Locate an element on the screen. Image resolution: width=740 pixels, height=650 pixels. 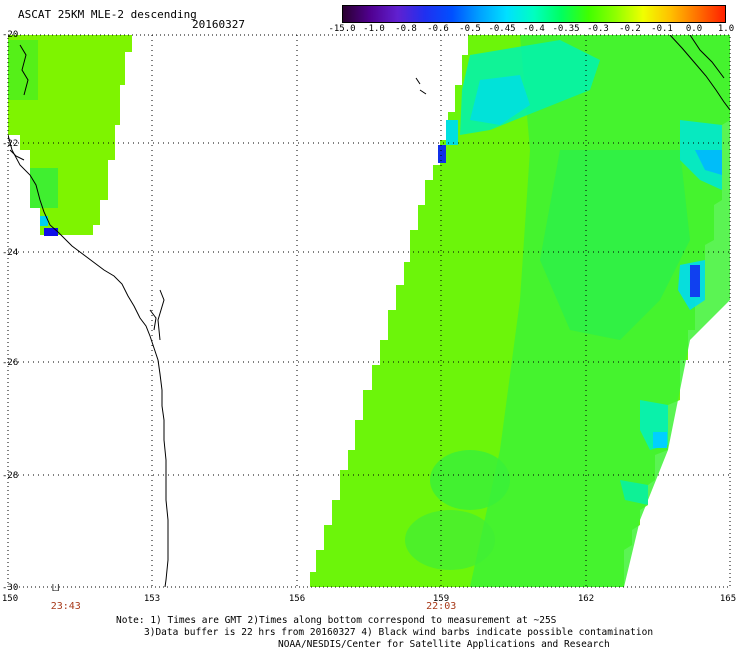
colorbar-label: -0.4 is located at coordinates (534, 29).